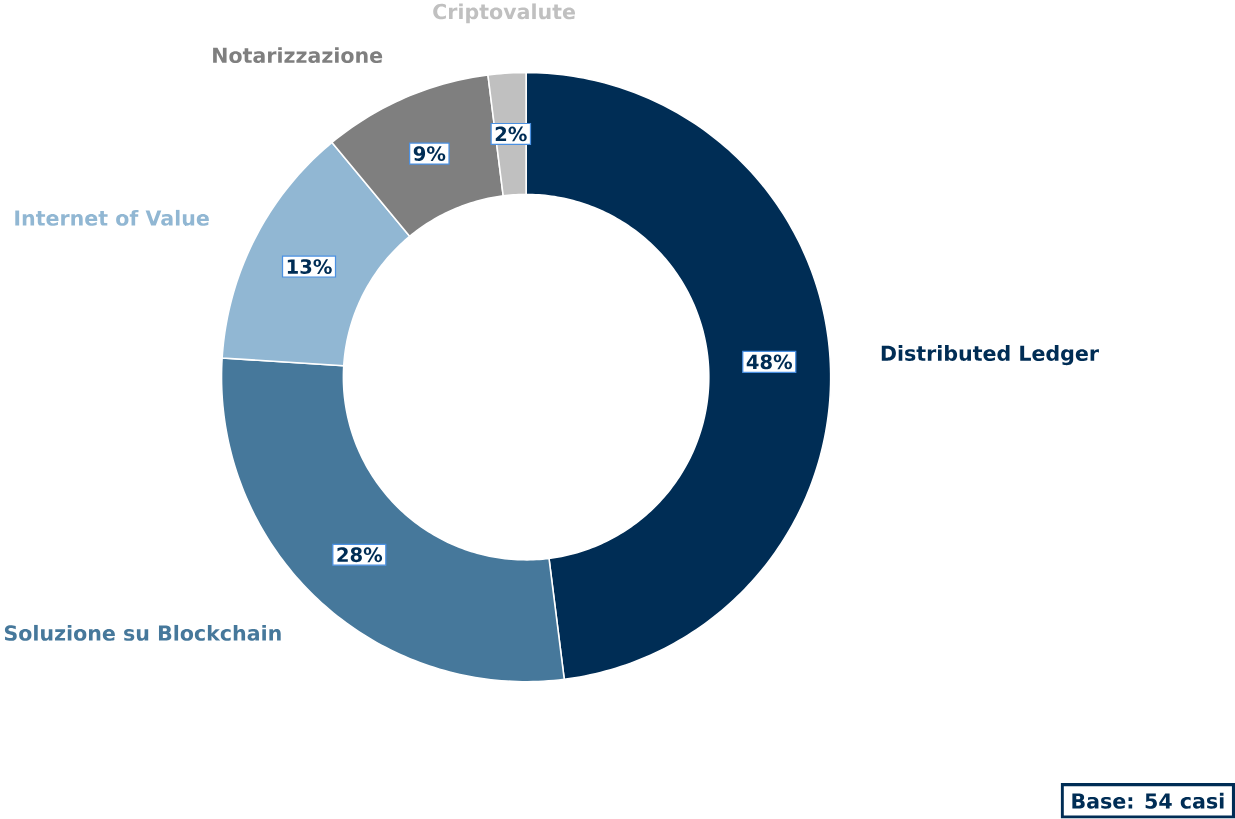 The image size is (1235, 819). Describe the element at coordinates (142, 633) in the screenshot. I see `slice-label: Soluzione su Blockchain` at that location.